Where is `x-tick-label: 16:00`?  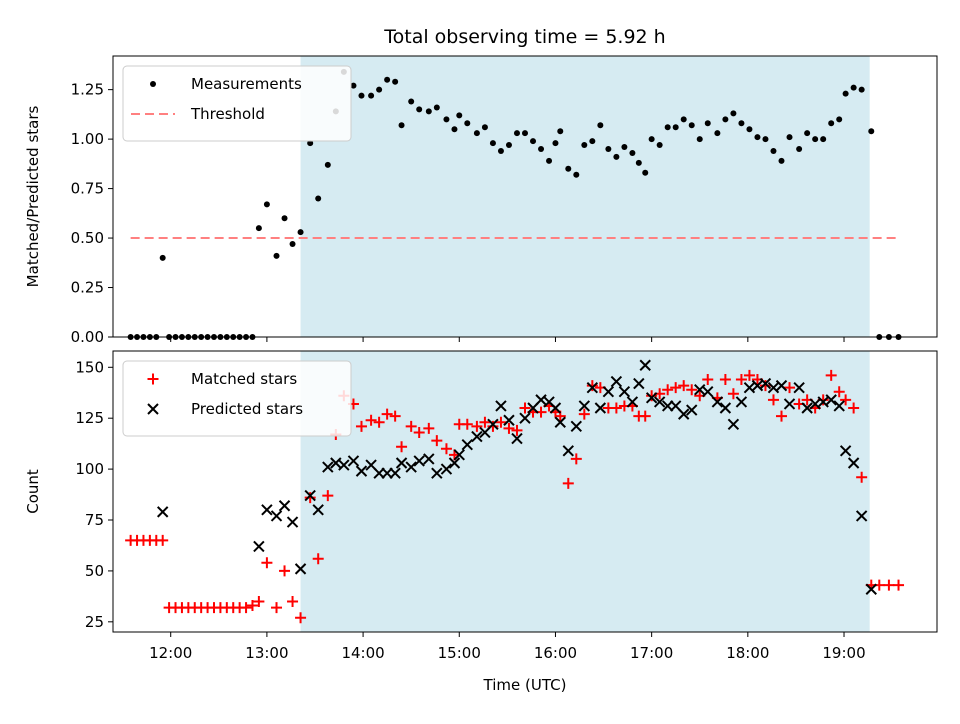 x-tick-label: 16:00 is located at coordinates (555, 653).